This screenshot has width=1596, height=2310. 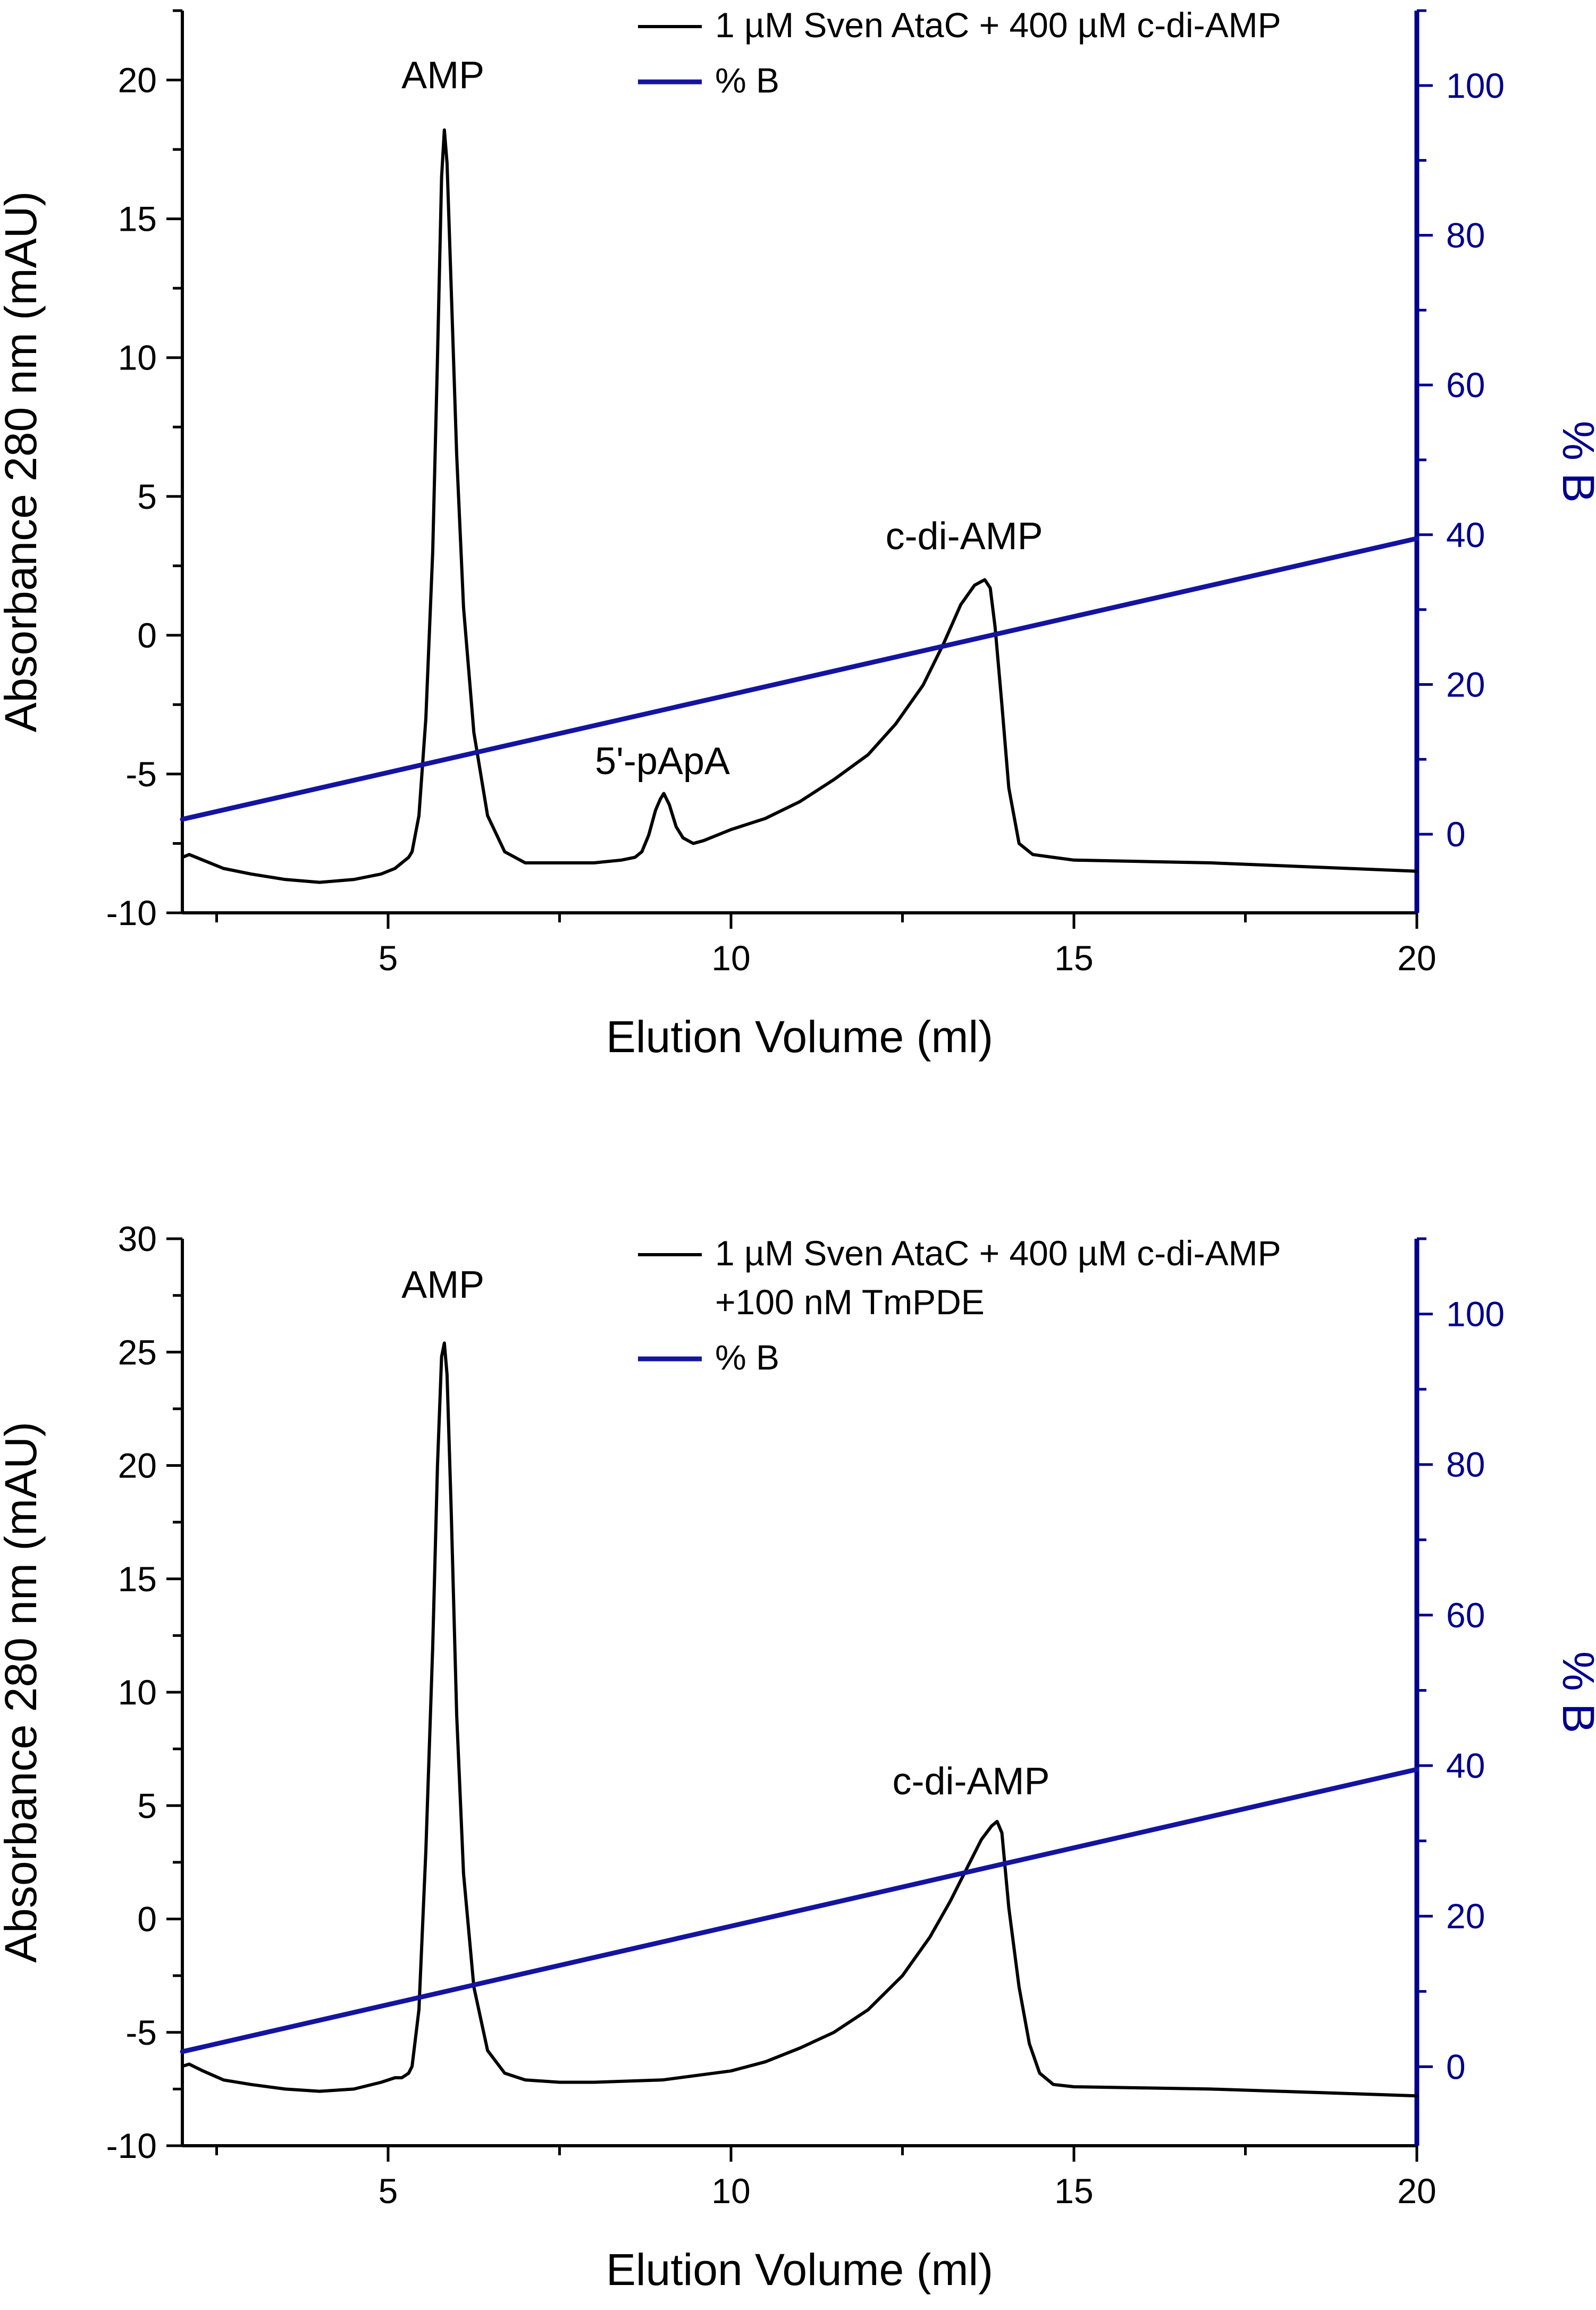 What do you see at coordinates (850, 1302) in the screenshot?
I see `legend-label: +100 nM TmPDE` at bounding box center [850, 1302].